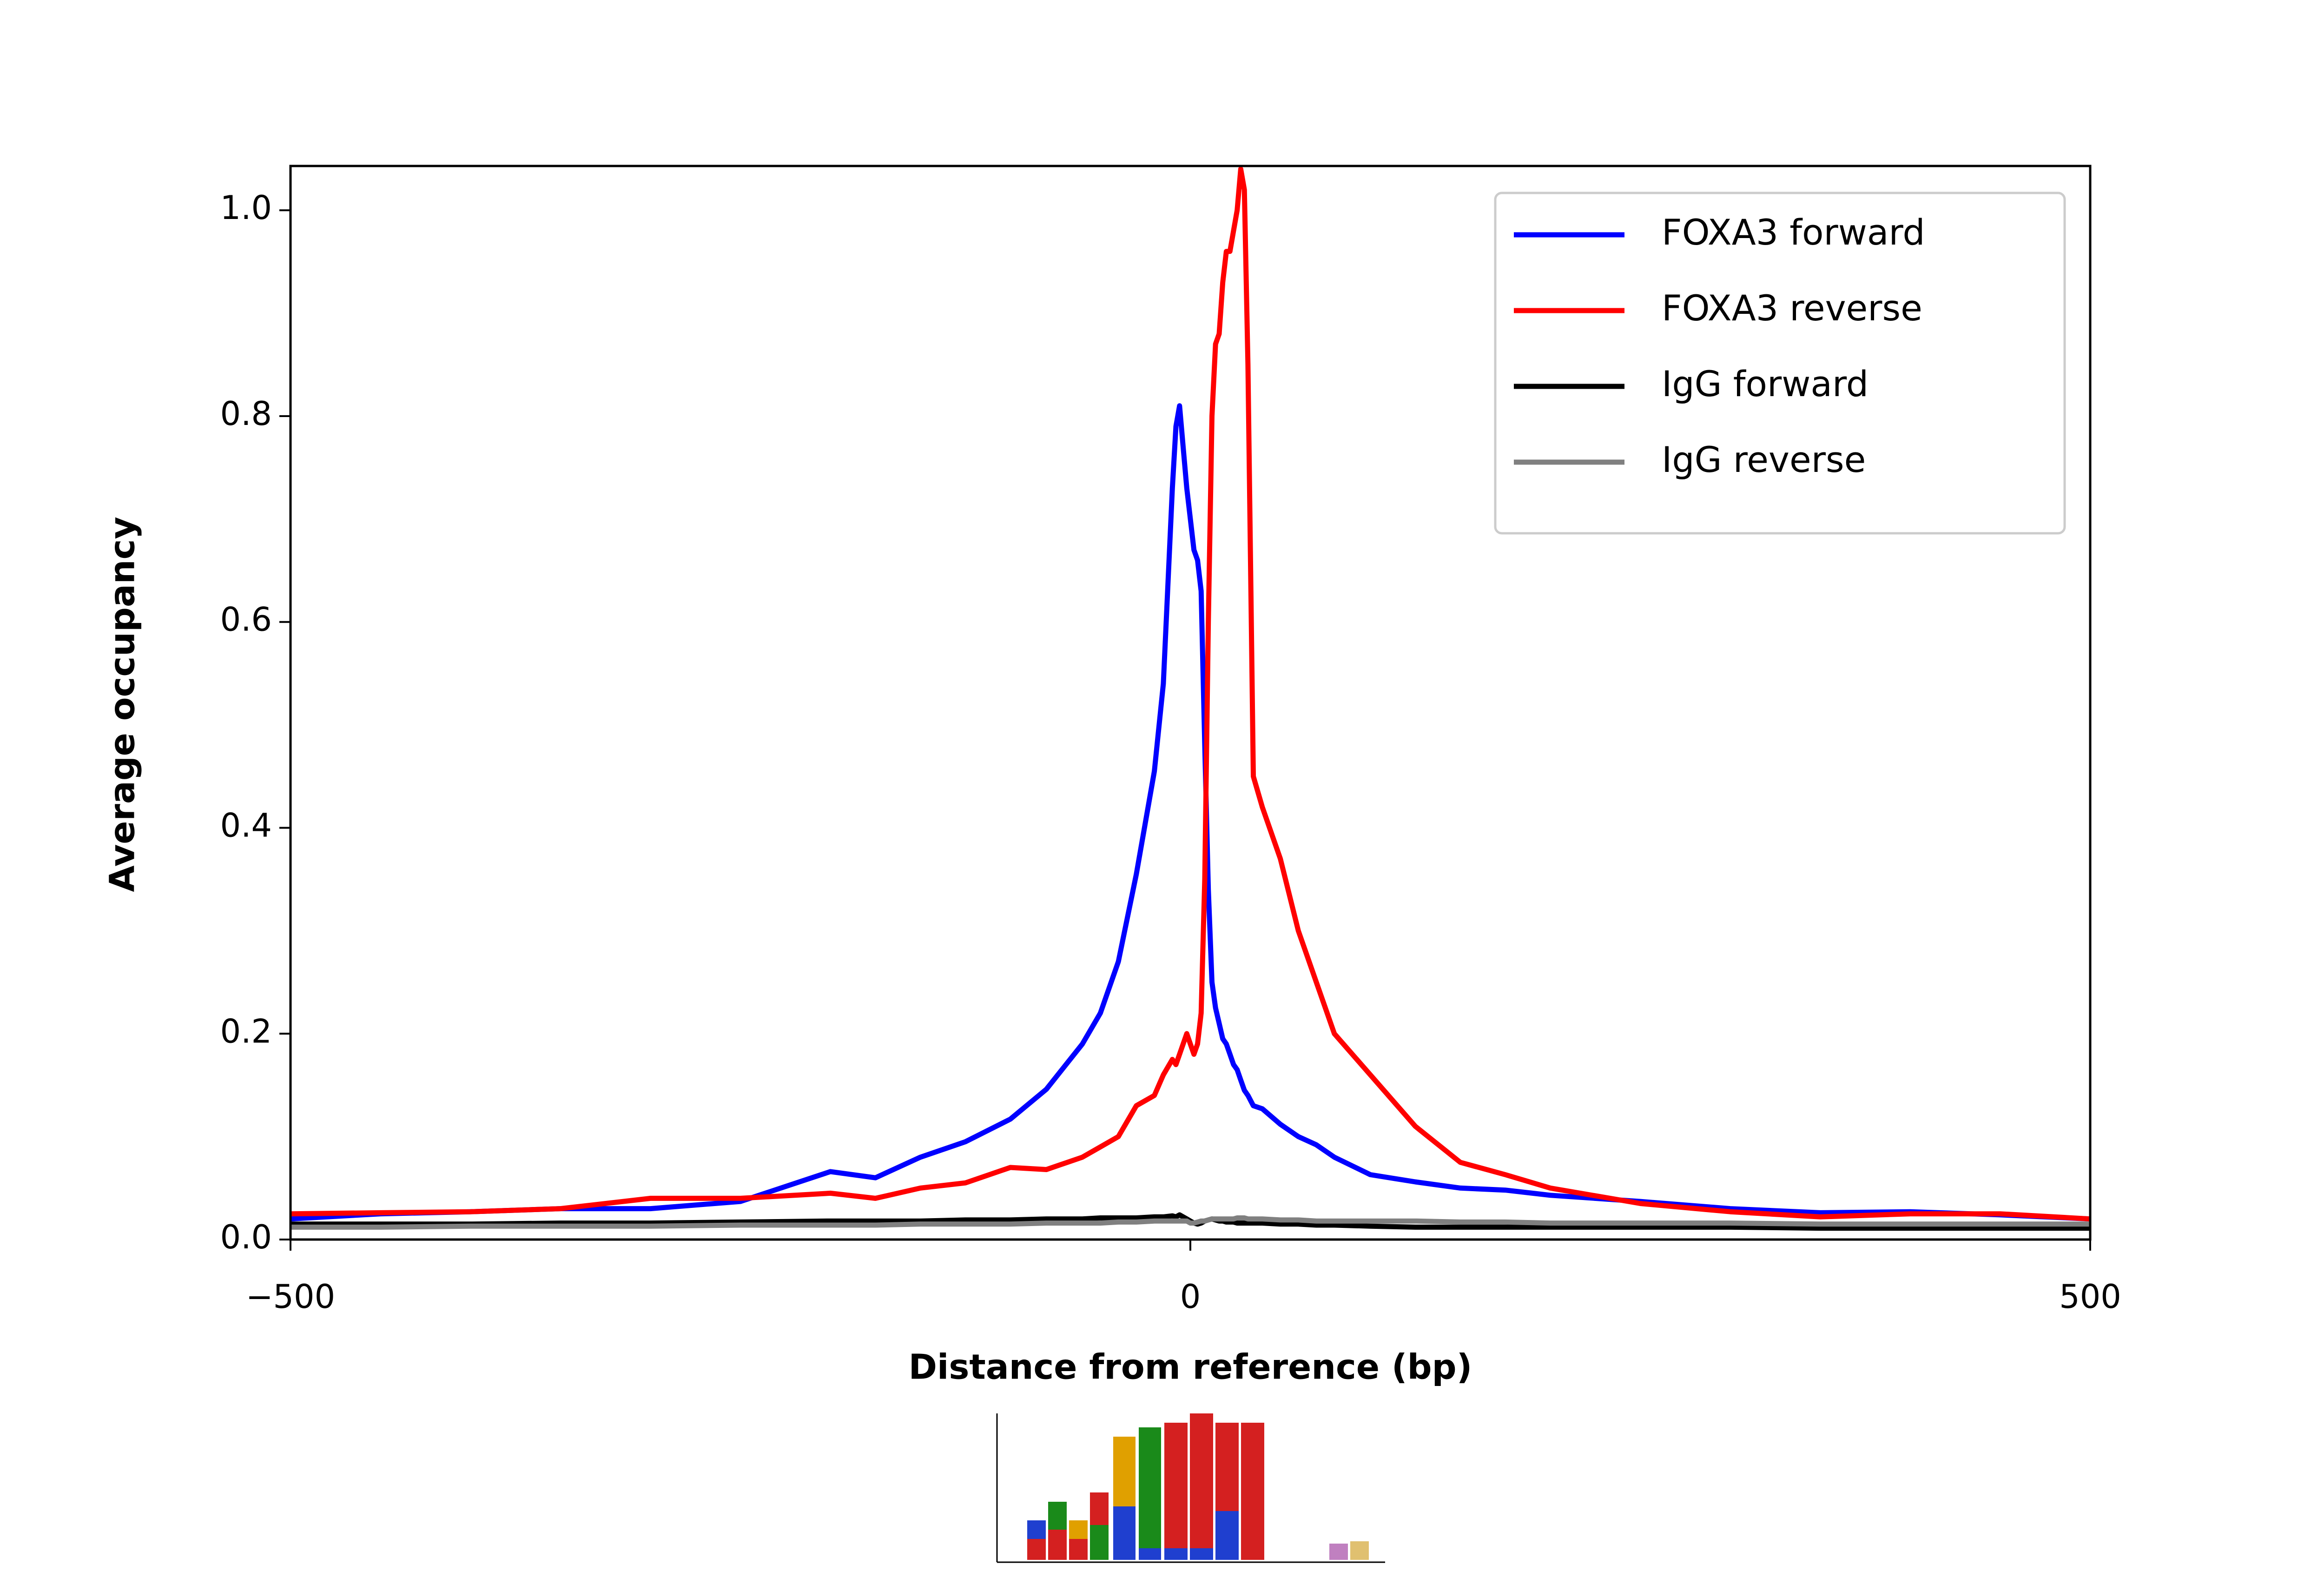  What do you see at coordinates (1190, 1222) in the screenshot?
I see `series-line` at bounding box center [1190, 1222].